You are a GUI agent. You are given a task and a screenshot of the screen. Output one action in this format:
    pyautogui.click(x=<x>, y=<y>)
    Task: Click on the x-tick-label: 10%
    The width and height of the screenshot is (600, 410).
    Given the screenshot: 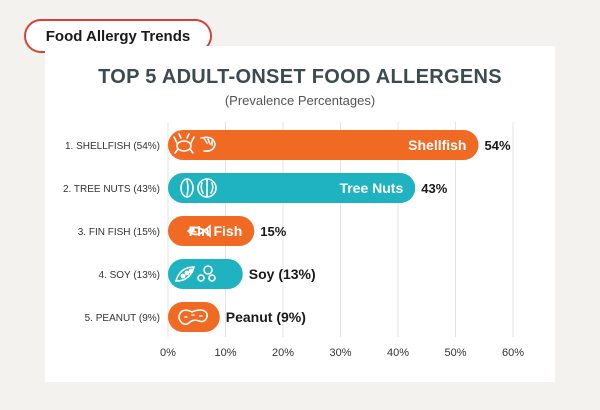 What is the action you would take?
    pyautogui.click(x=225, y=353)
    